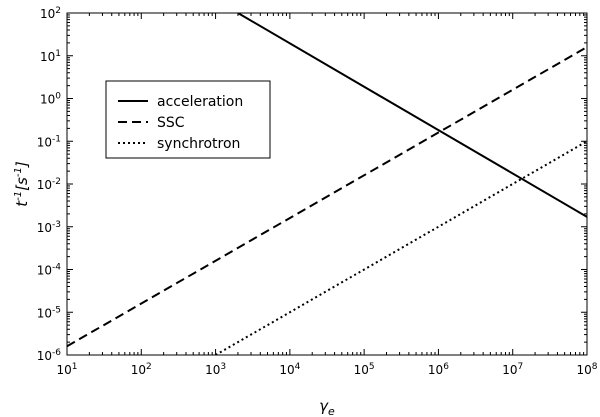 The image size is (600, 417). I want to click on legend-label-ssc: SSC, so click(171, 123).